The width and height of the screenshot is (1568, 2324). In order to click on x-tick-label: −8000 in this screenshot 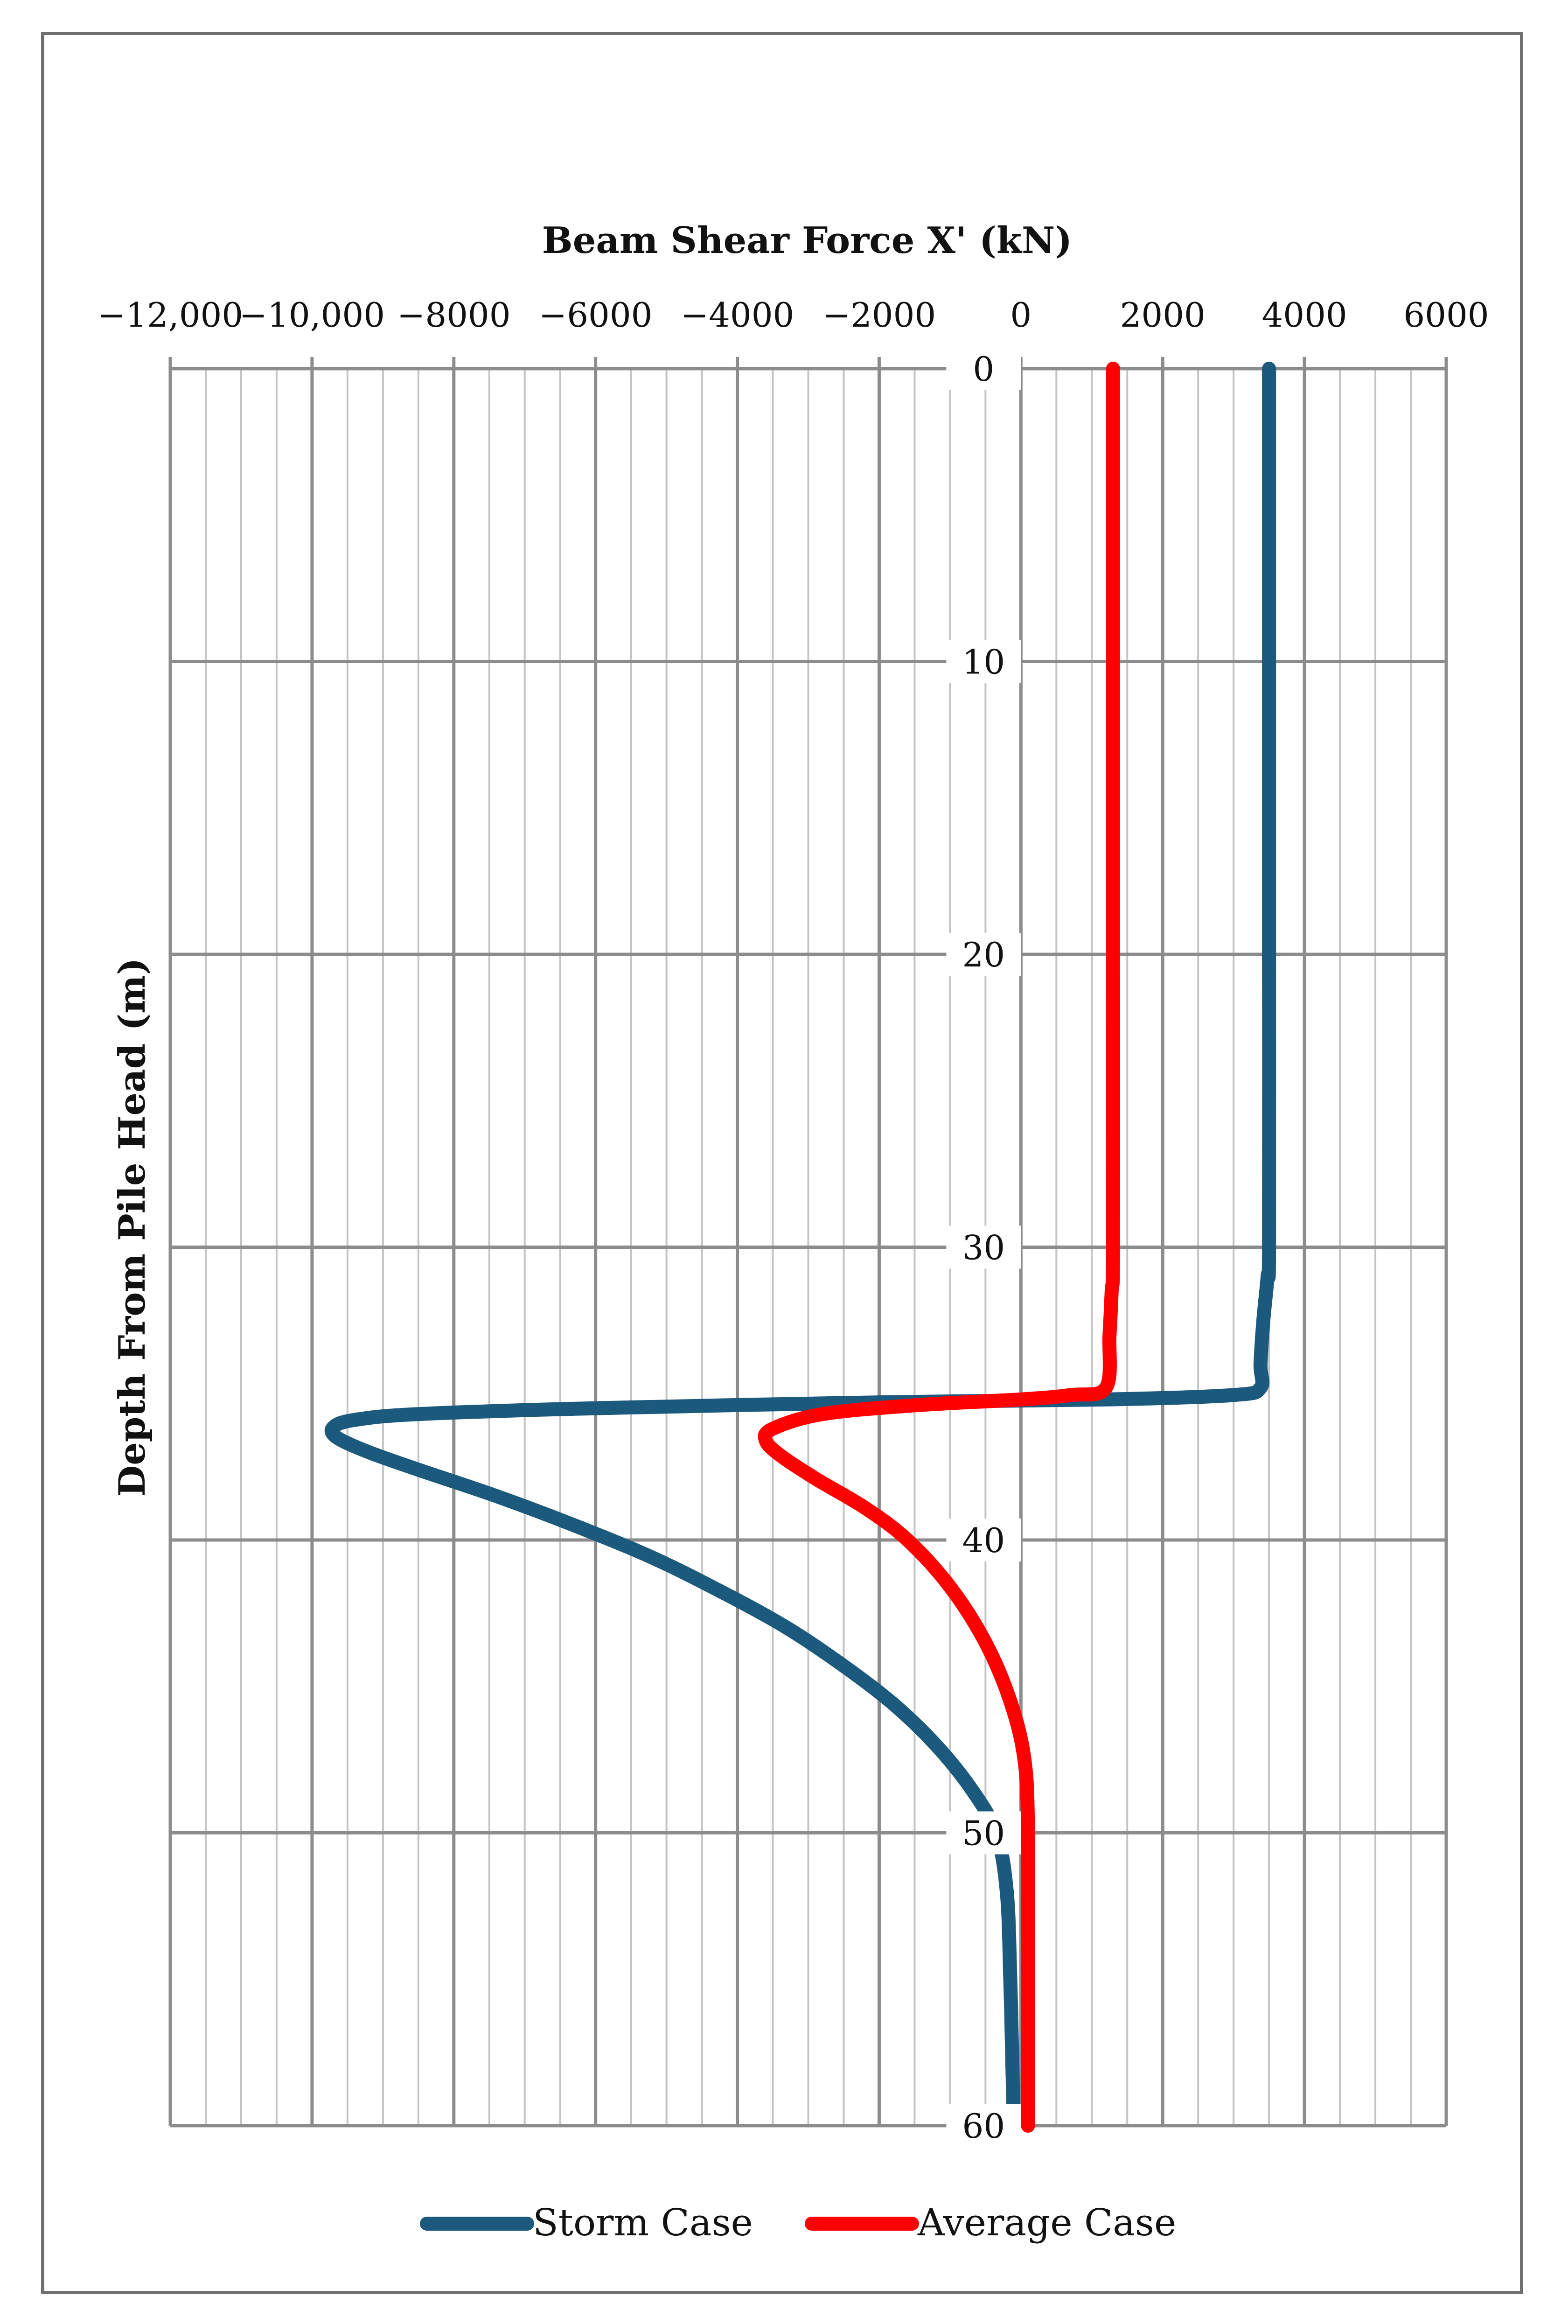, I will do `click(454, 315)`.